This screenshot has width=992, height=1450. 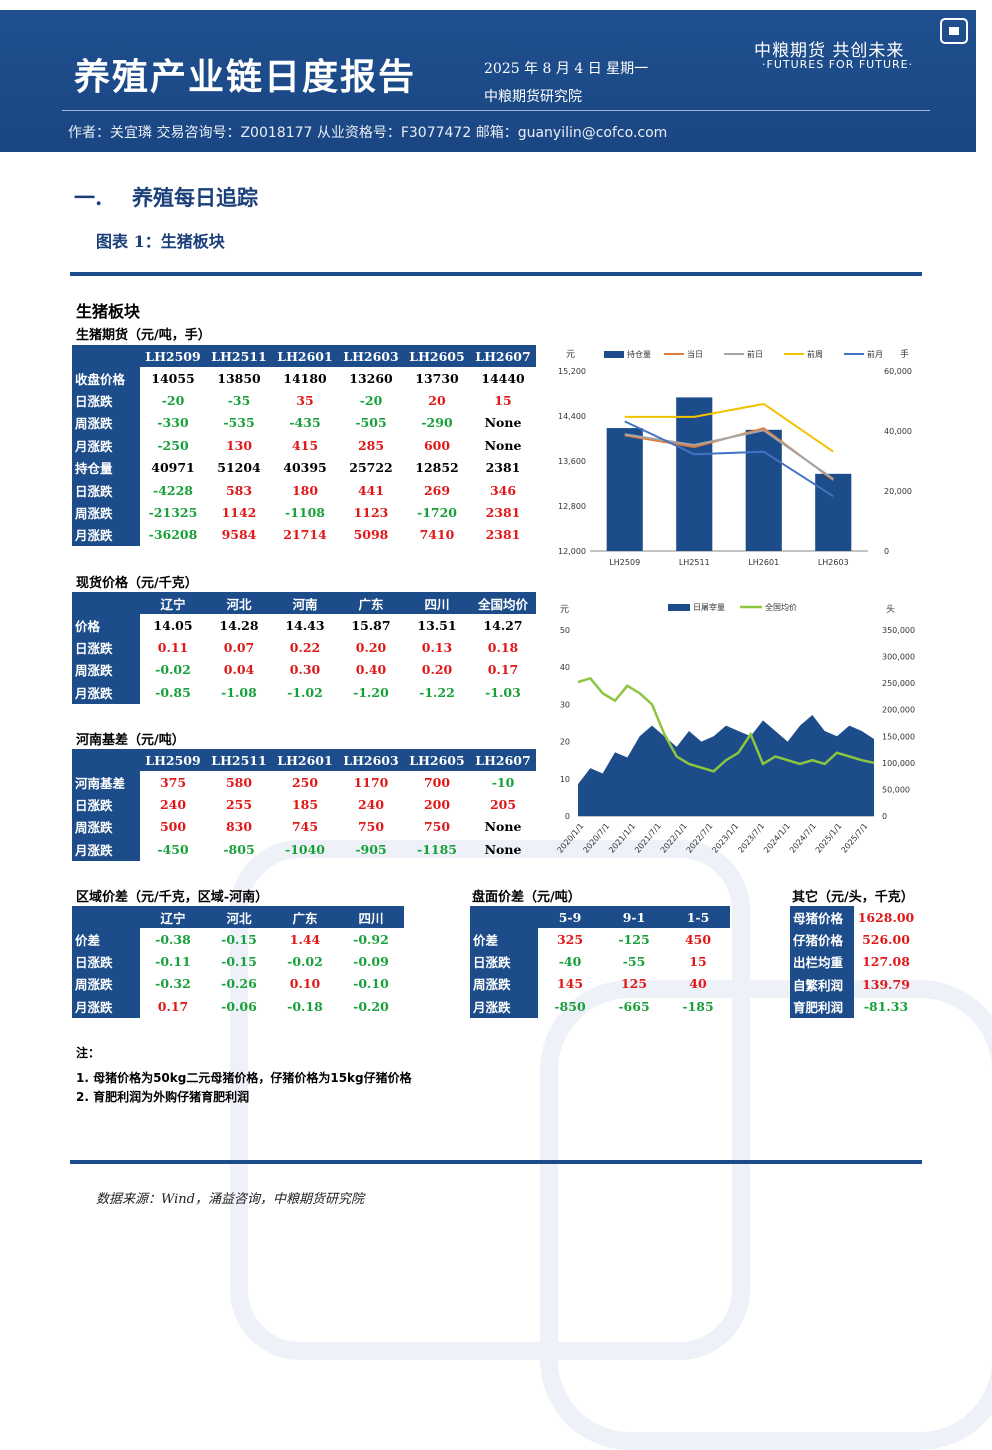 I want to click on table-cell: -435, so click(x=305, y=423).